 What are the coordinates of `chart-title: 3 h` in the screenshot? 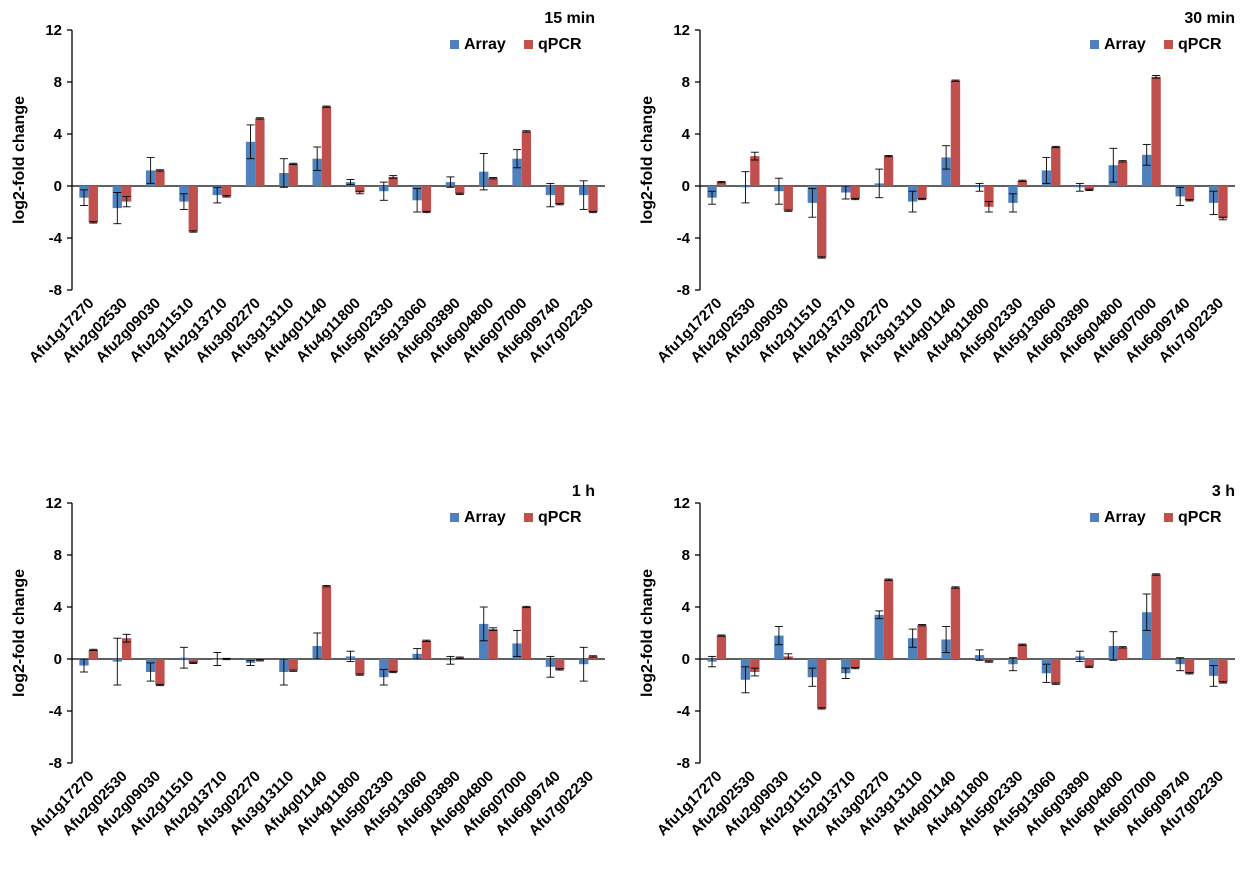 It's located at (1223, 491).